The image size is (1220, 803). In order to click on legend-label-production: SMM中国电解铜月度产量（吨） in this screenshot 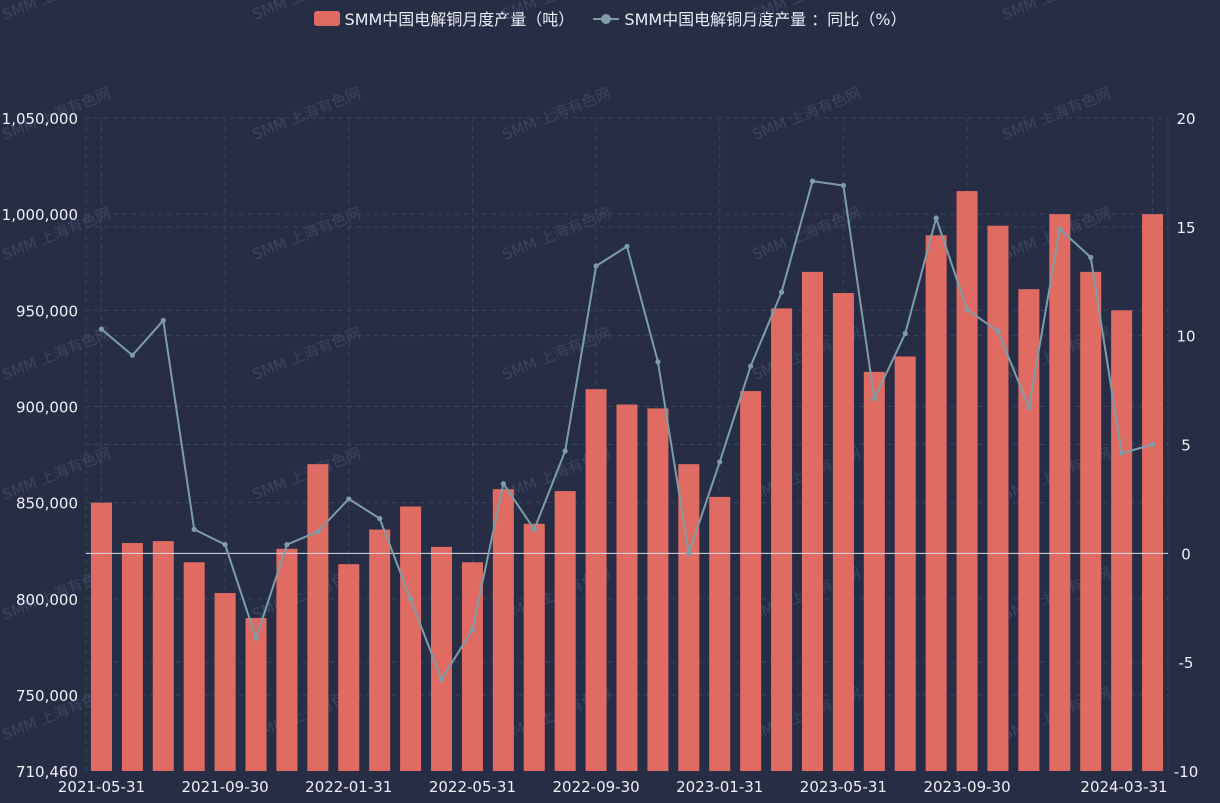, I will do `click(459, 19)`.